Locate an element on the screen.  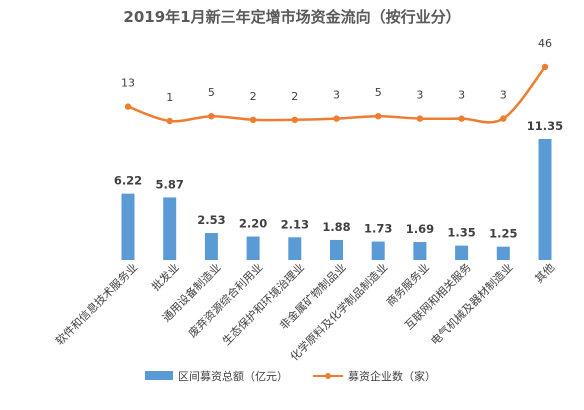
category-label-1: 批发业 is located at coordinates (165, 276).